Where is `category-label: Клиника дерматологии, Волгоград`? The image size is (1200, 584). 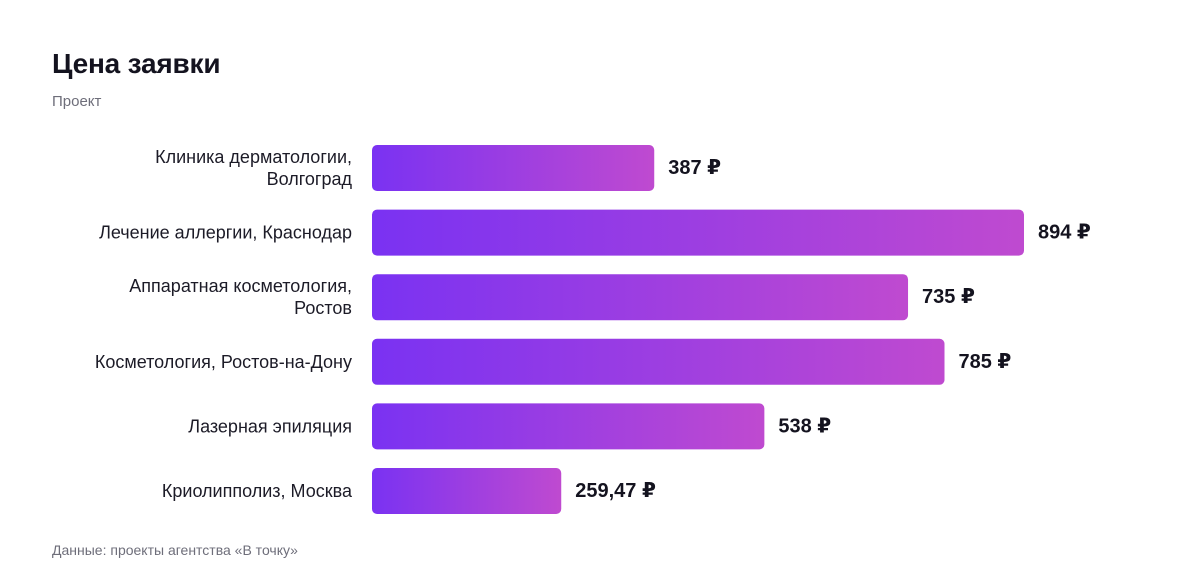 category-label: Клиника дерматологии, Волгоград is located at coordinates (253, 168).